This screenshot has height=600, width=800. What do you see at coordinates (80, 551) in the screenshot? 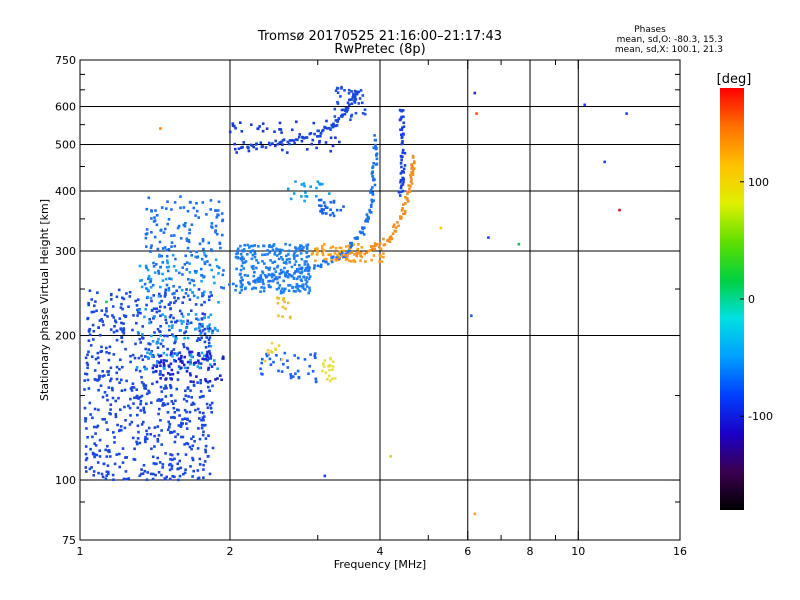
I see `x-tick-label: 1` at bounding box center [80, 551].